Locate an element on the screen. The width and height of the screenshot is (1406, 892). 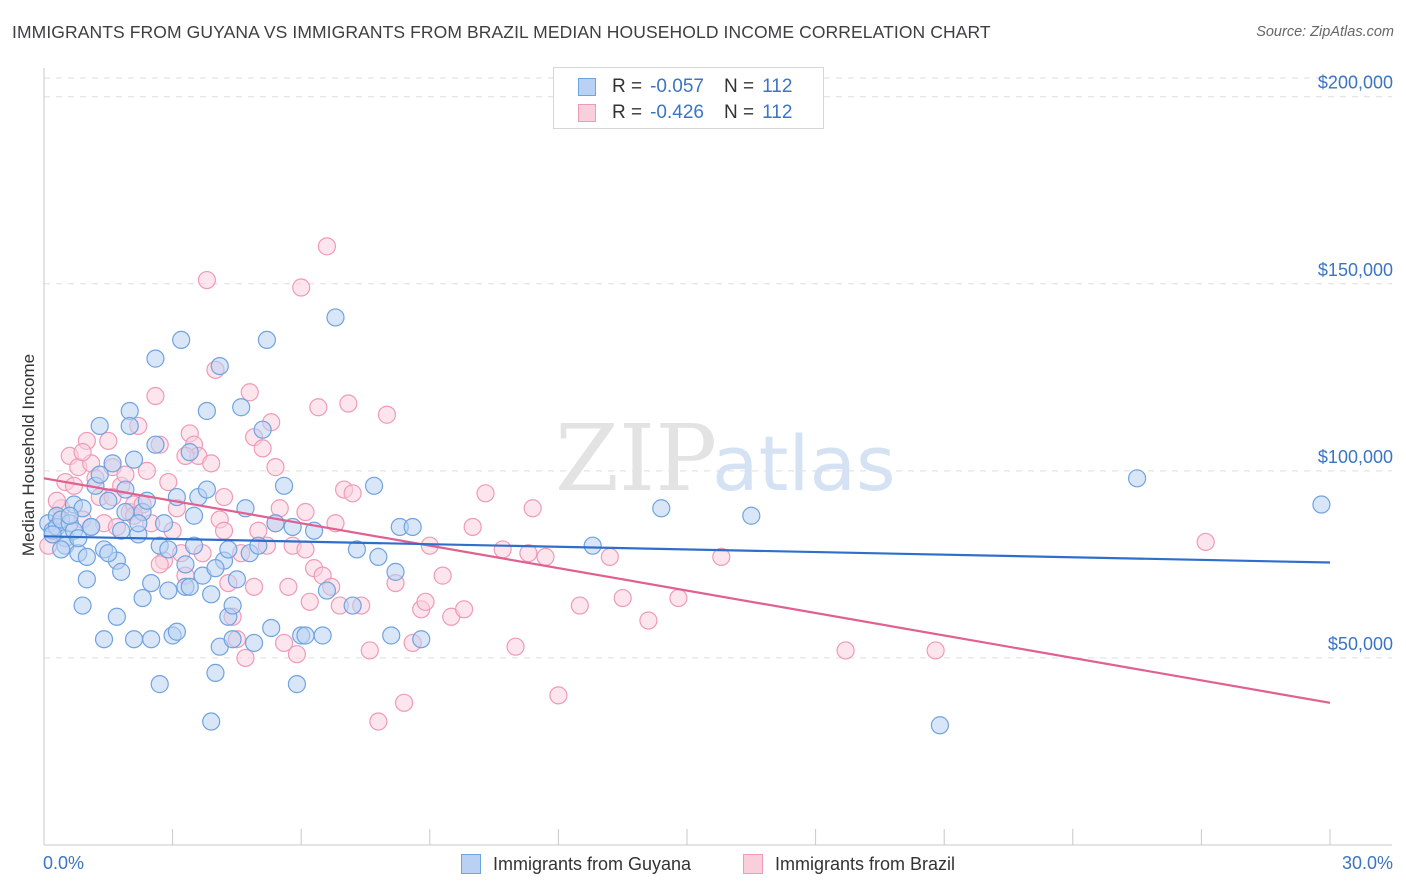
legend-swatch-brazil is located at coordinates (587, 113).